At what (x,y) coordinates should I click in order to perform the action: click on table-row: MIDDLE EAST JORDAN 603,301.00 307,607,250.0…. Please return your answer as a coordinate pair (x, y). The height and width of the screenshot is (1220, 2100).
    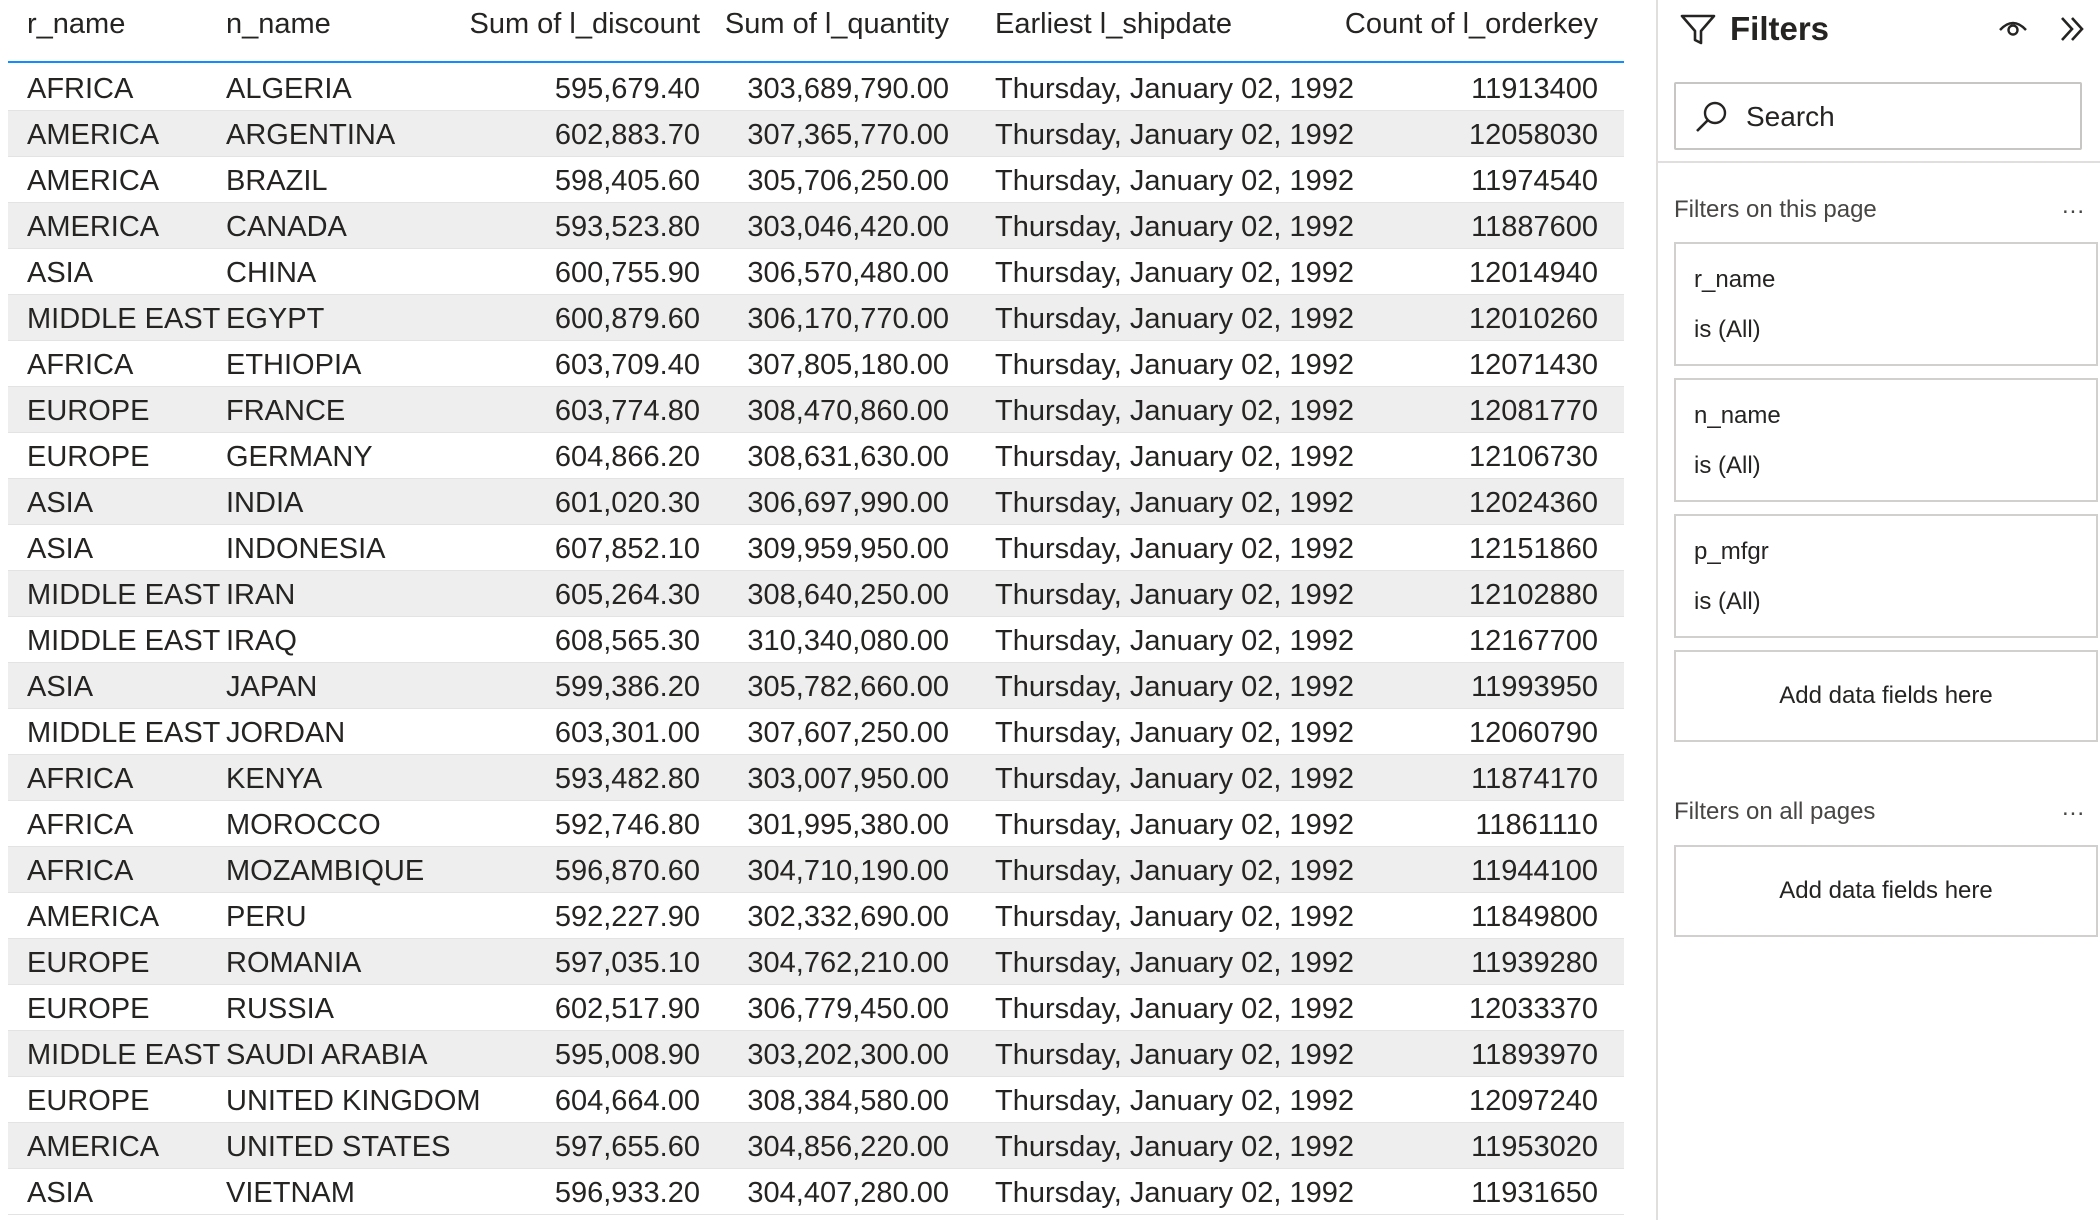
    Looking at the image, I should click on (816, 732).